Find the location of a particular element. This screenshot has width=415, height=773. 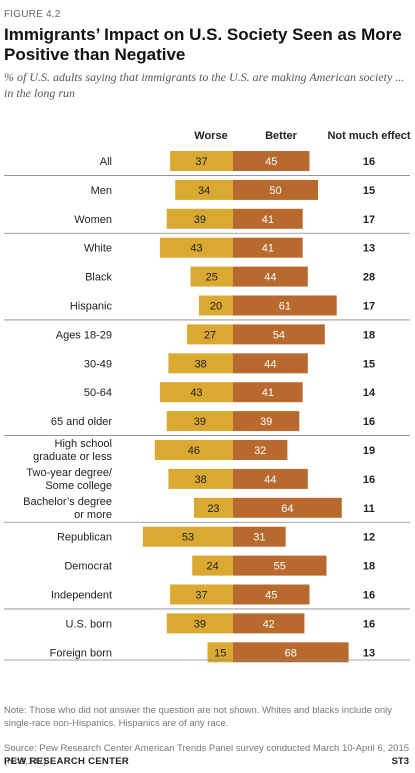

value-label-not-much-effect: 13 is located at coordinates (369, 653).